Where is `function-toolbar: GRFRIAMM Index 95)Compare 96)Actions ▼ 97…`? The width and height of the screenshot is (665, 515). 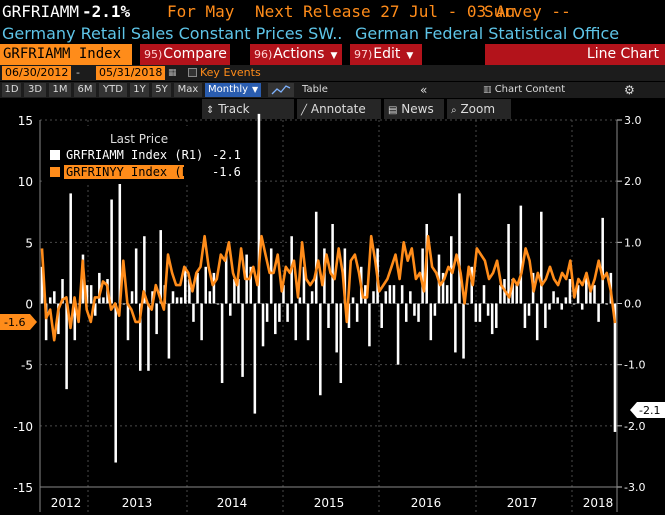 function-toolbar: GRFRIAMM Index 95)Compare 96)Actions ▼ 97… is located at coordinates (332, 54).